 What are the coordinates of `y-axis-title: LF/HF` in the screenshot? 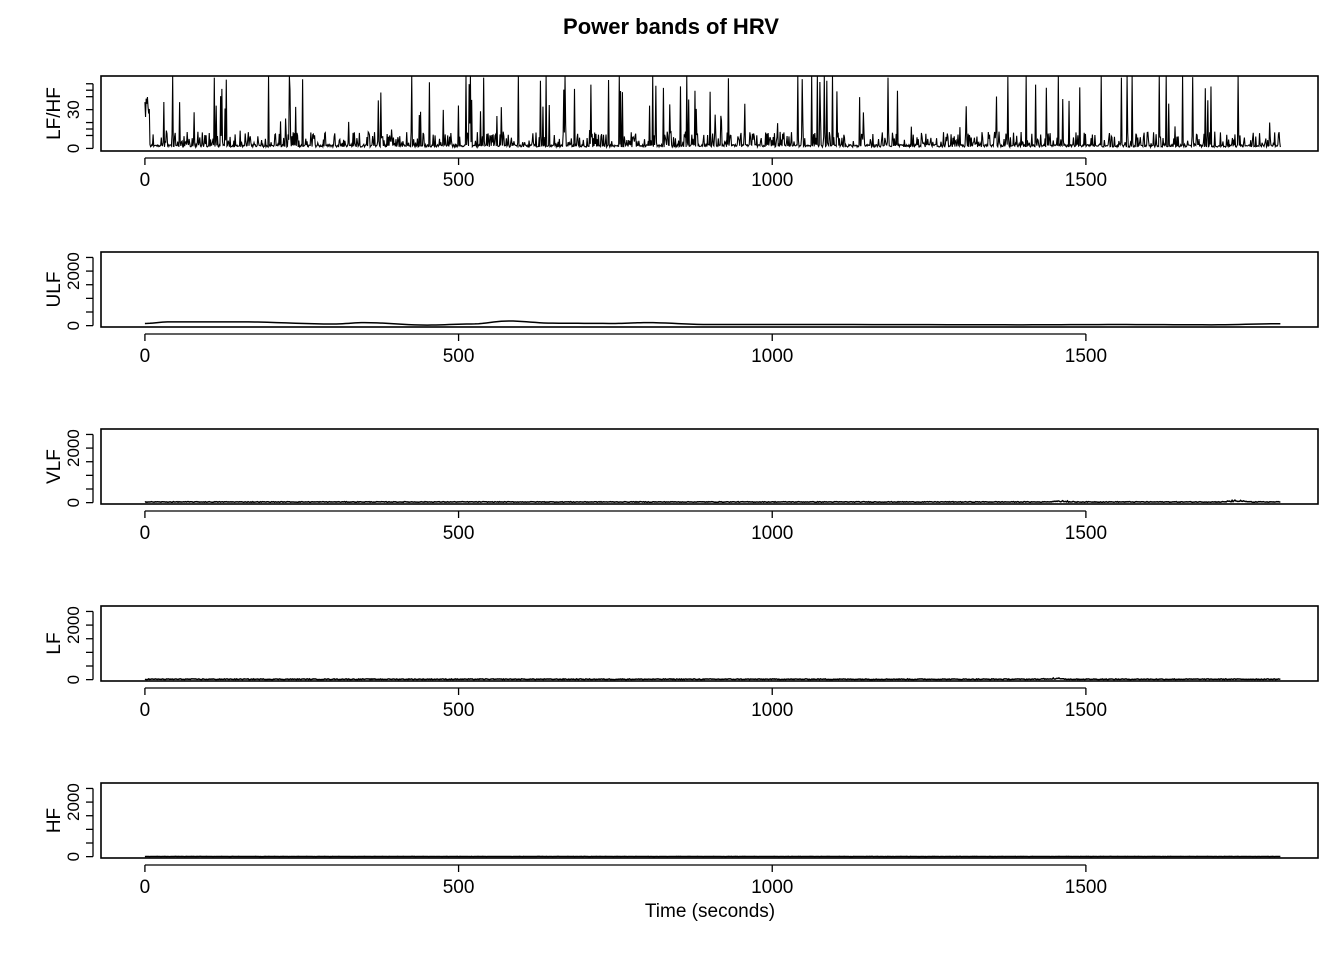 It's located at (54, 113).